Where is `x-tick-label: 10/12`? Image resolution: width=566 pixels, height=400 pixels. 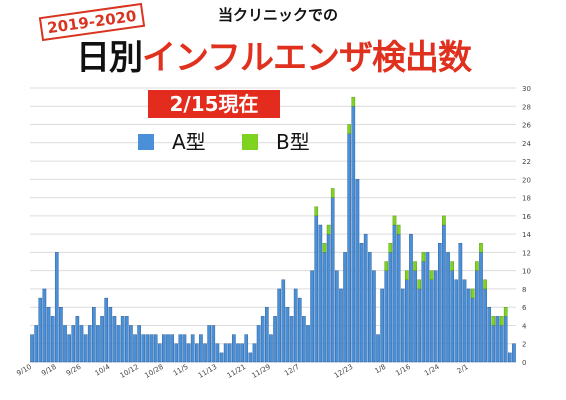 x-tick-label: 10/12 is located at coordinates (129, 371).